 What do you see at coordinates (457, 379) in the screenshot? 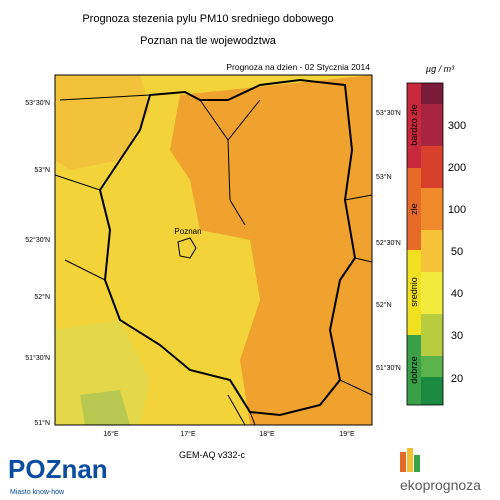
I see `level-label: 20` at bounding box center [457, 379].